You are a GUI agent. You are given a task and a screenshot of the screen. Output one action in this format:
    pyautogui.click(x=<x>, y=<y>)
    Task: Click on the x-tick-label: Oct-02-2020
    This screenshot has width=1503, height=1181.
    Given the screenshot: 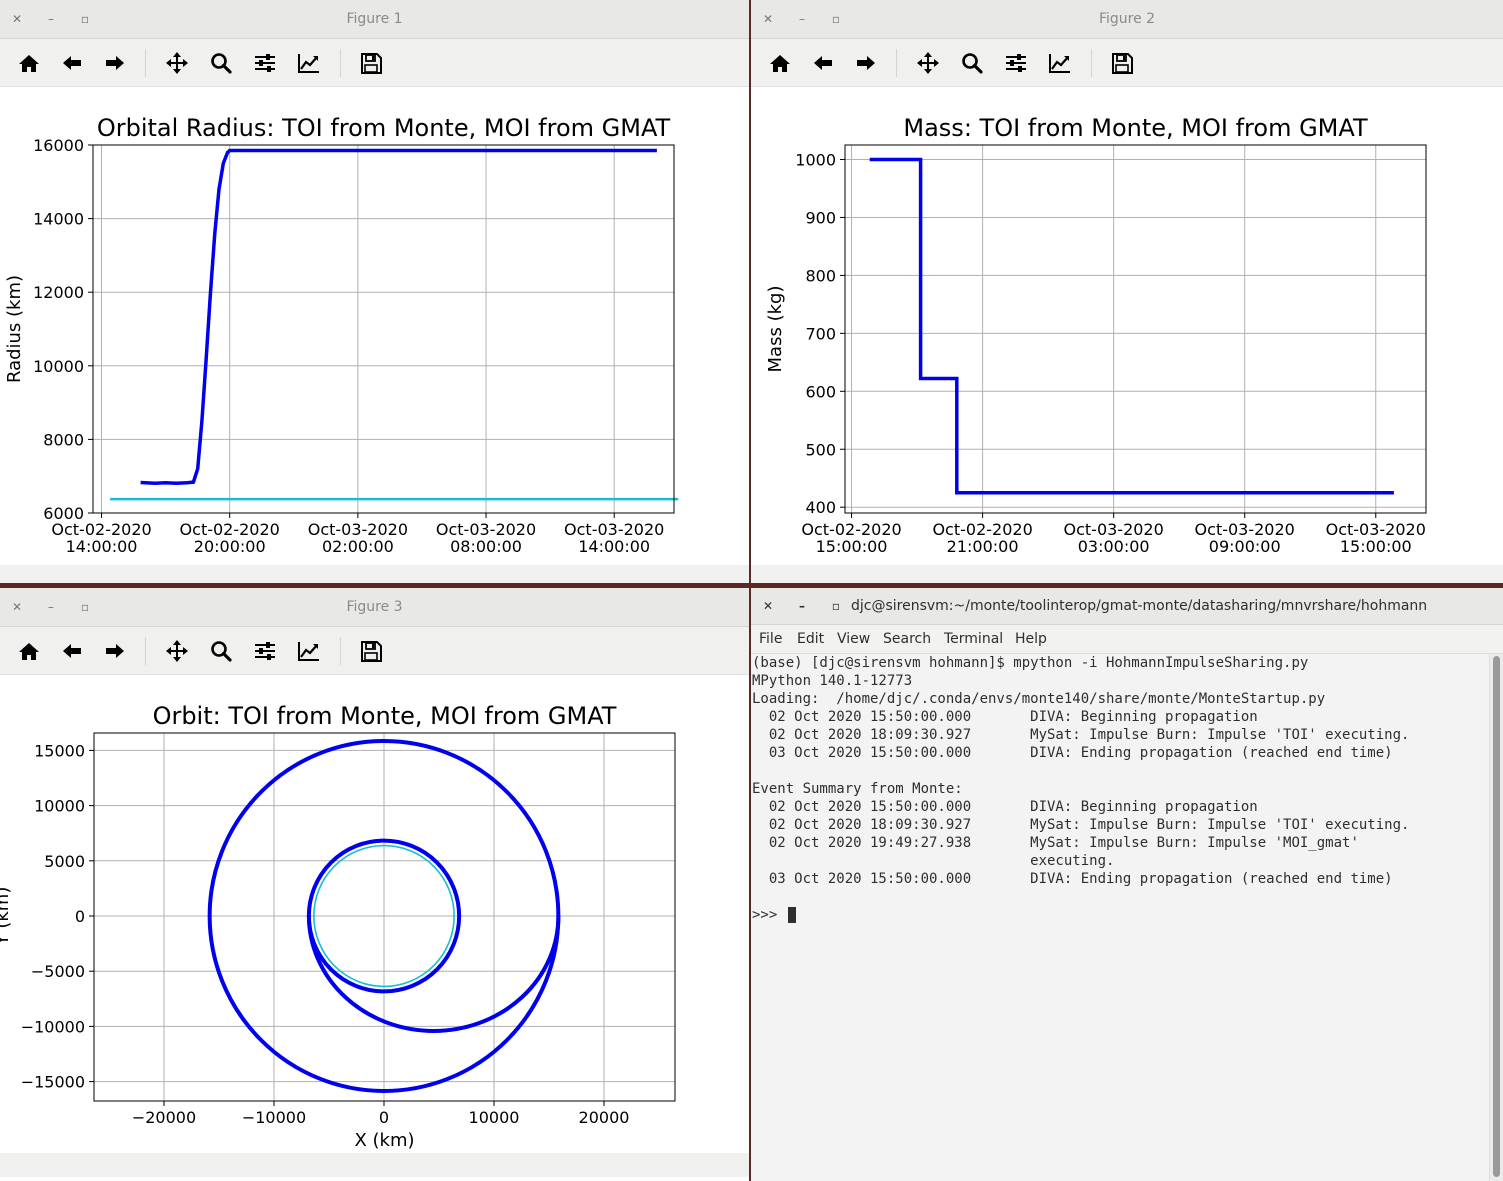 What is the action you would take?
    pyautogui.click(x=101, y=529)
    